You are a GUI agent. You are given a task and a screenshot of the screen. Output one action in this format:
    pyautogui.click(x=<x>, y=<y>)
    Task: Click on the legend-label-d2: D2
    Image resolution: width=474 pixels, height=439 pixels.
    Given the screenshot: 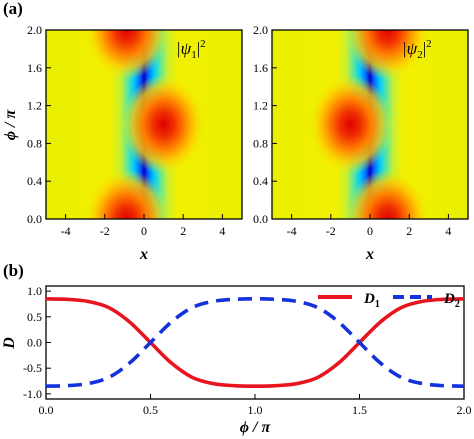 What is the action you would take?
    pyautogui.click(x=451, y=300)
    